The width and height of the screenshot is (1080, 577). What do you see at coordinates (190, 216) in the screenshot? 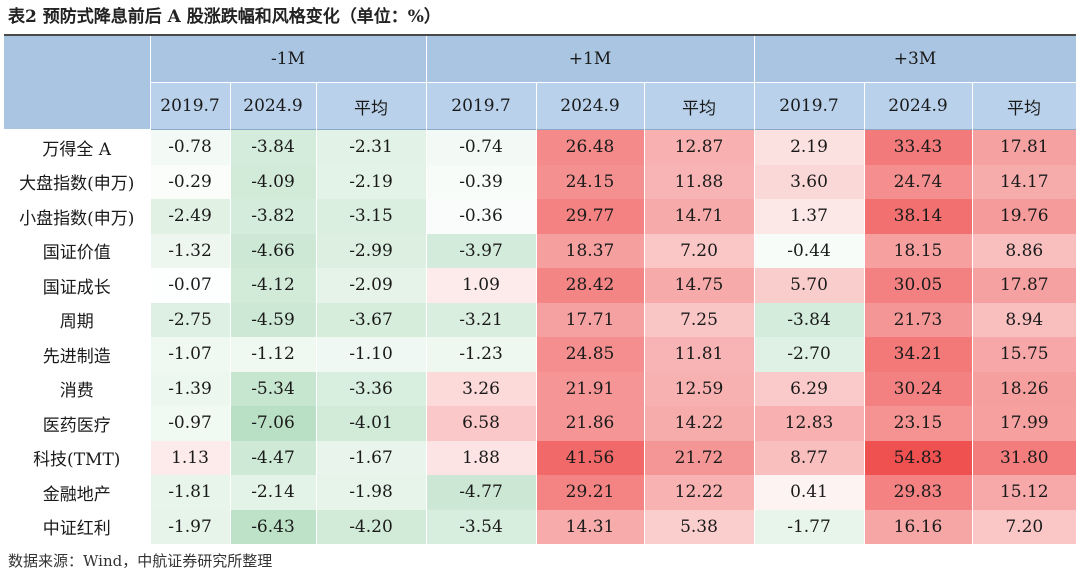
I see `value-cell: -2.49` at bounding box center [190, 216].